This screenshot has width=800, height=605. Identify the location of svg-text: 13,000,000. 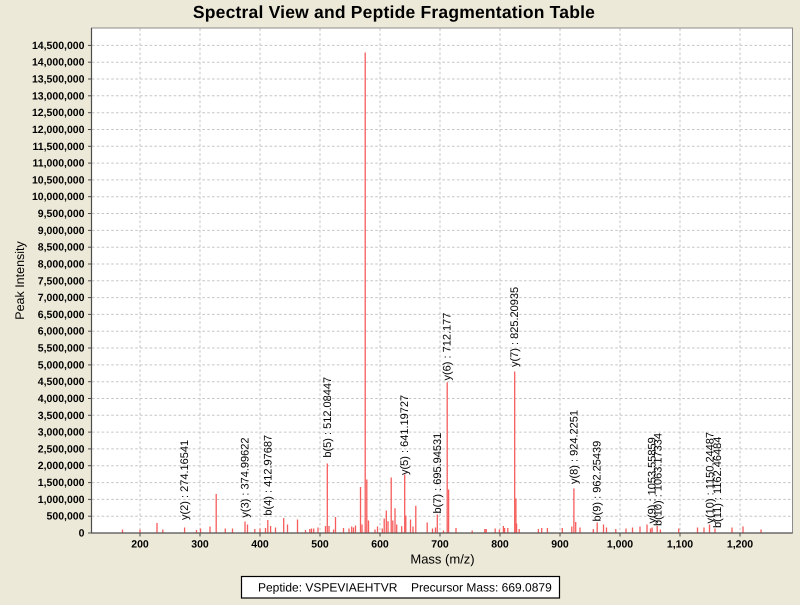
(58, 96).